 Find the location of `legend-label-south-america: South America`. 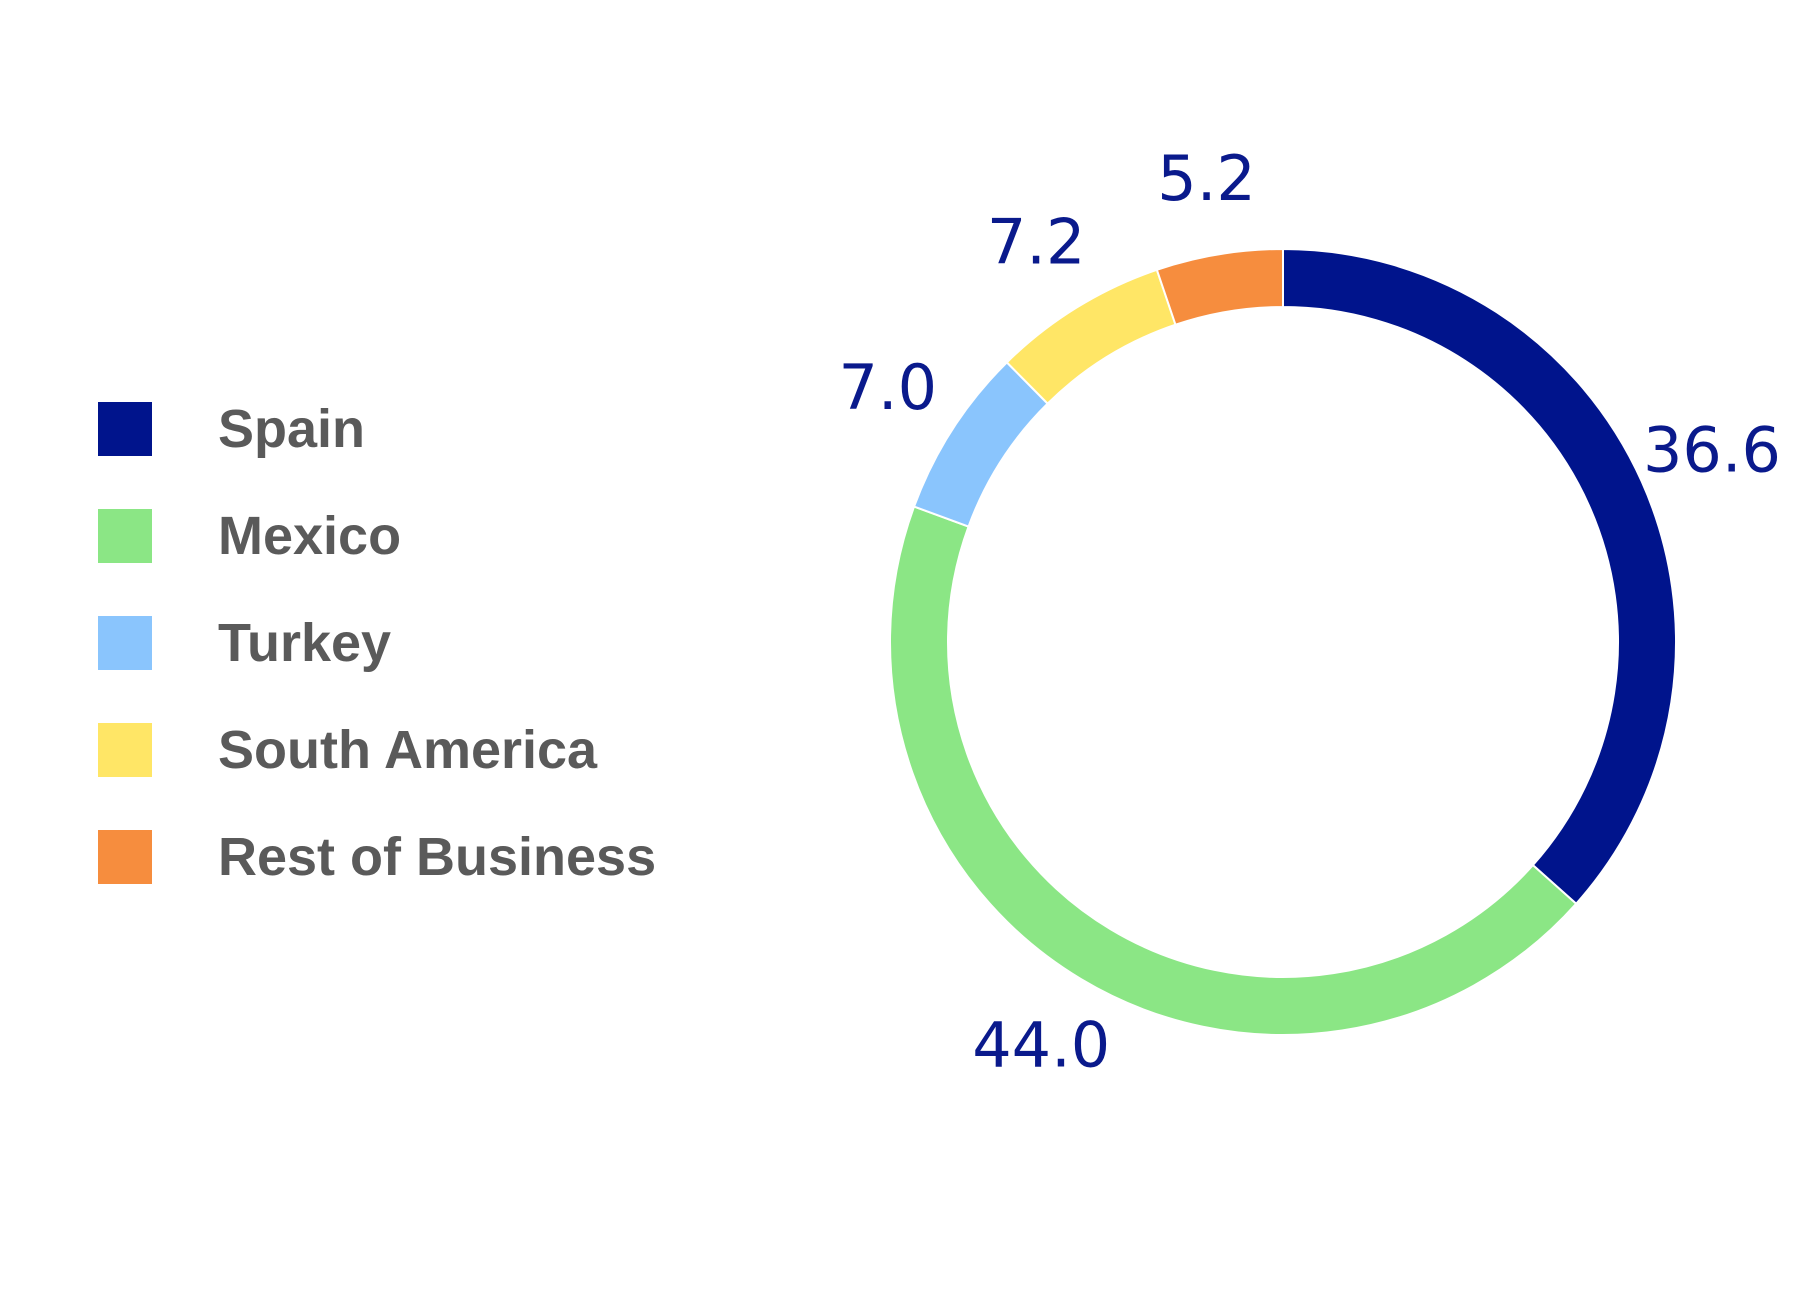

legend-label-south-america: South America is located at coordinates (408, 750).